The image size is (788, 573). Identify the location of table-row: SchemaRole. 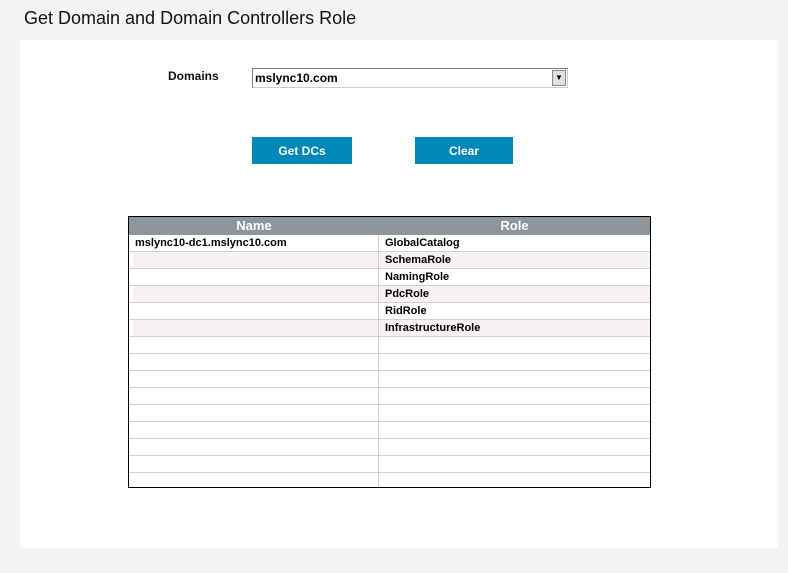
(389, 260).